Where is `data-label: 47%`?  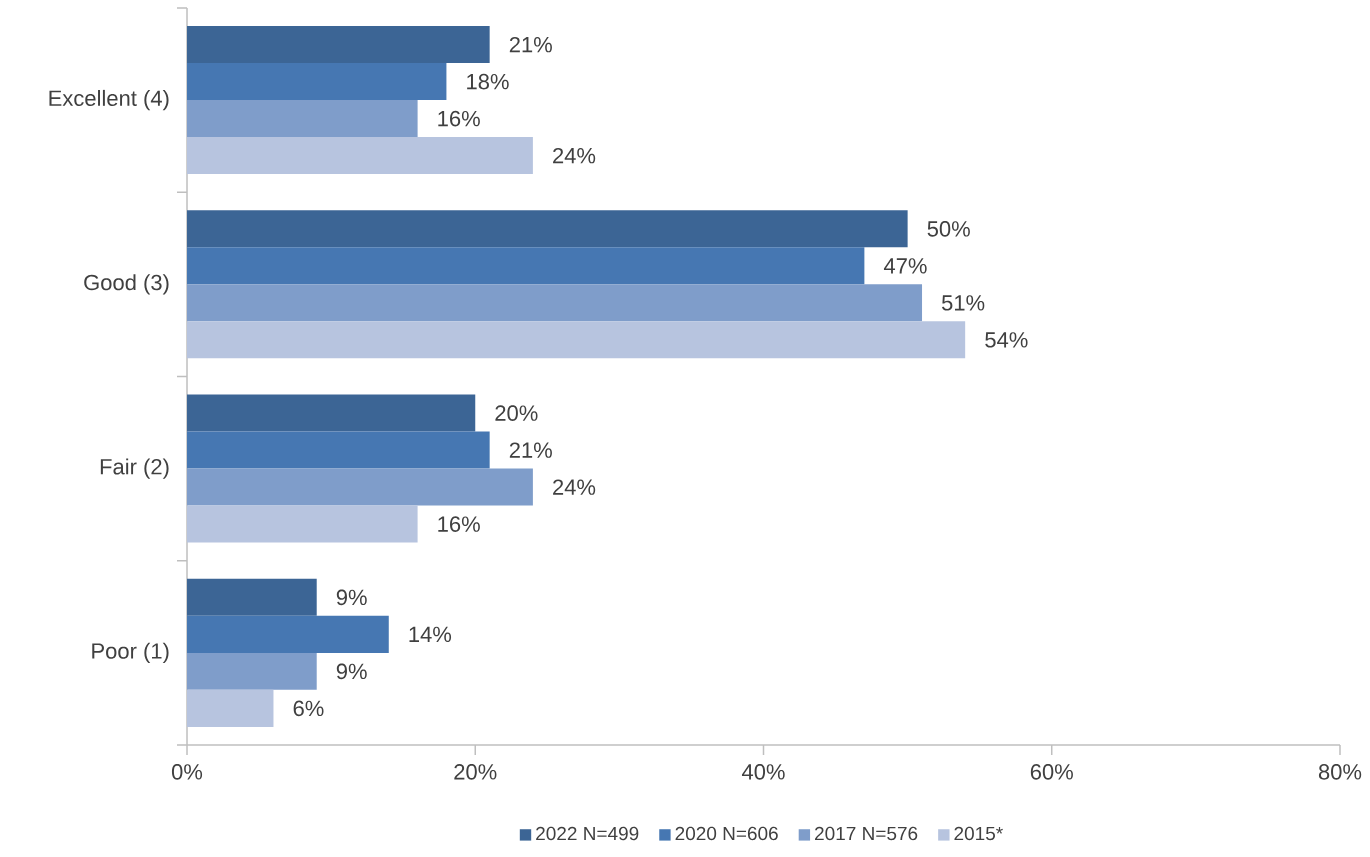 data-label: 47% is located at coordinates (905, 266).